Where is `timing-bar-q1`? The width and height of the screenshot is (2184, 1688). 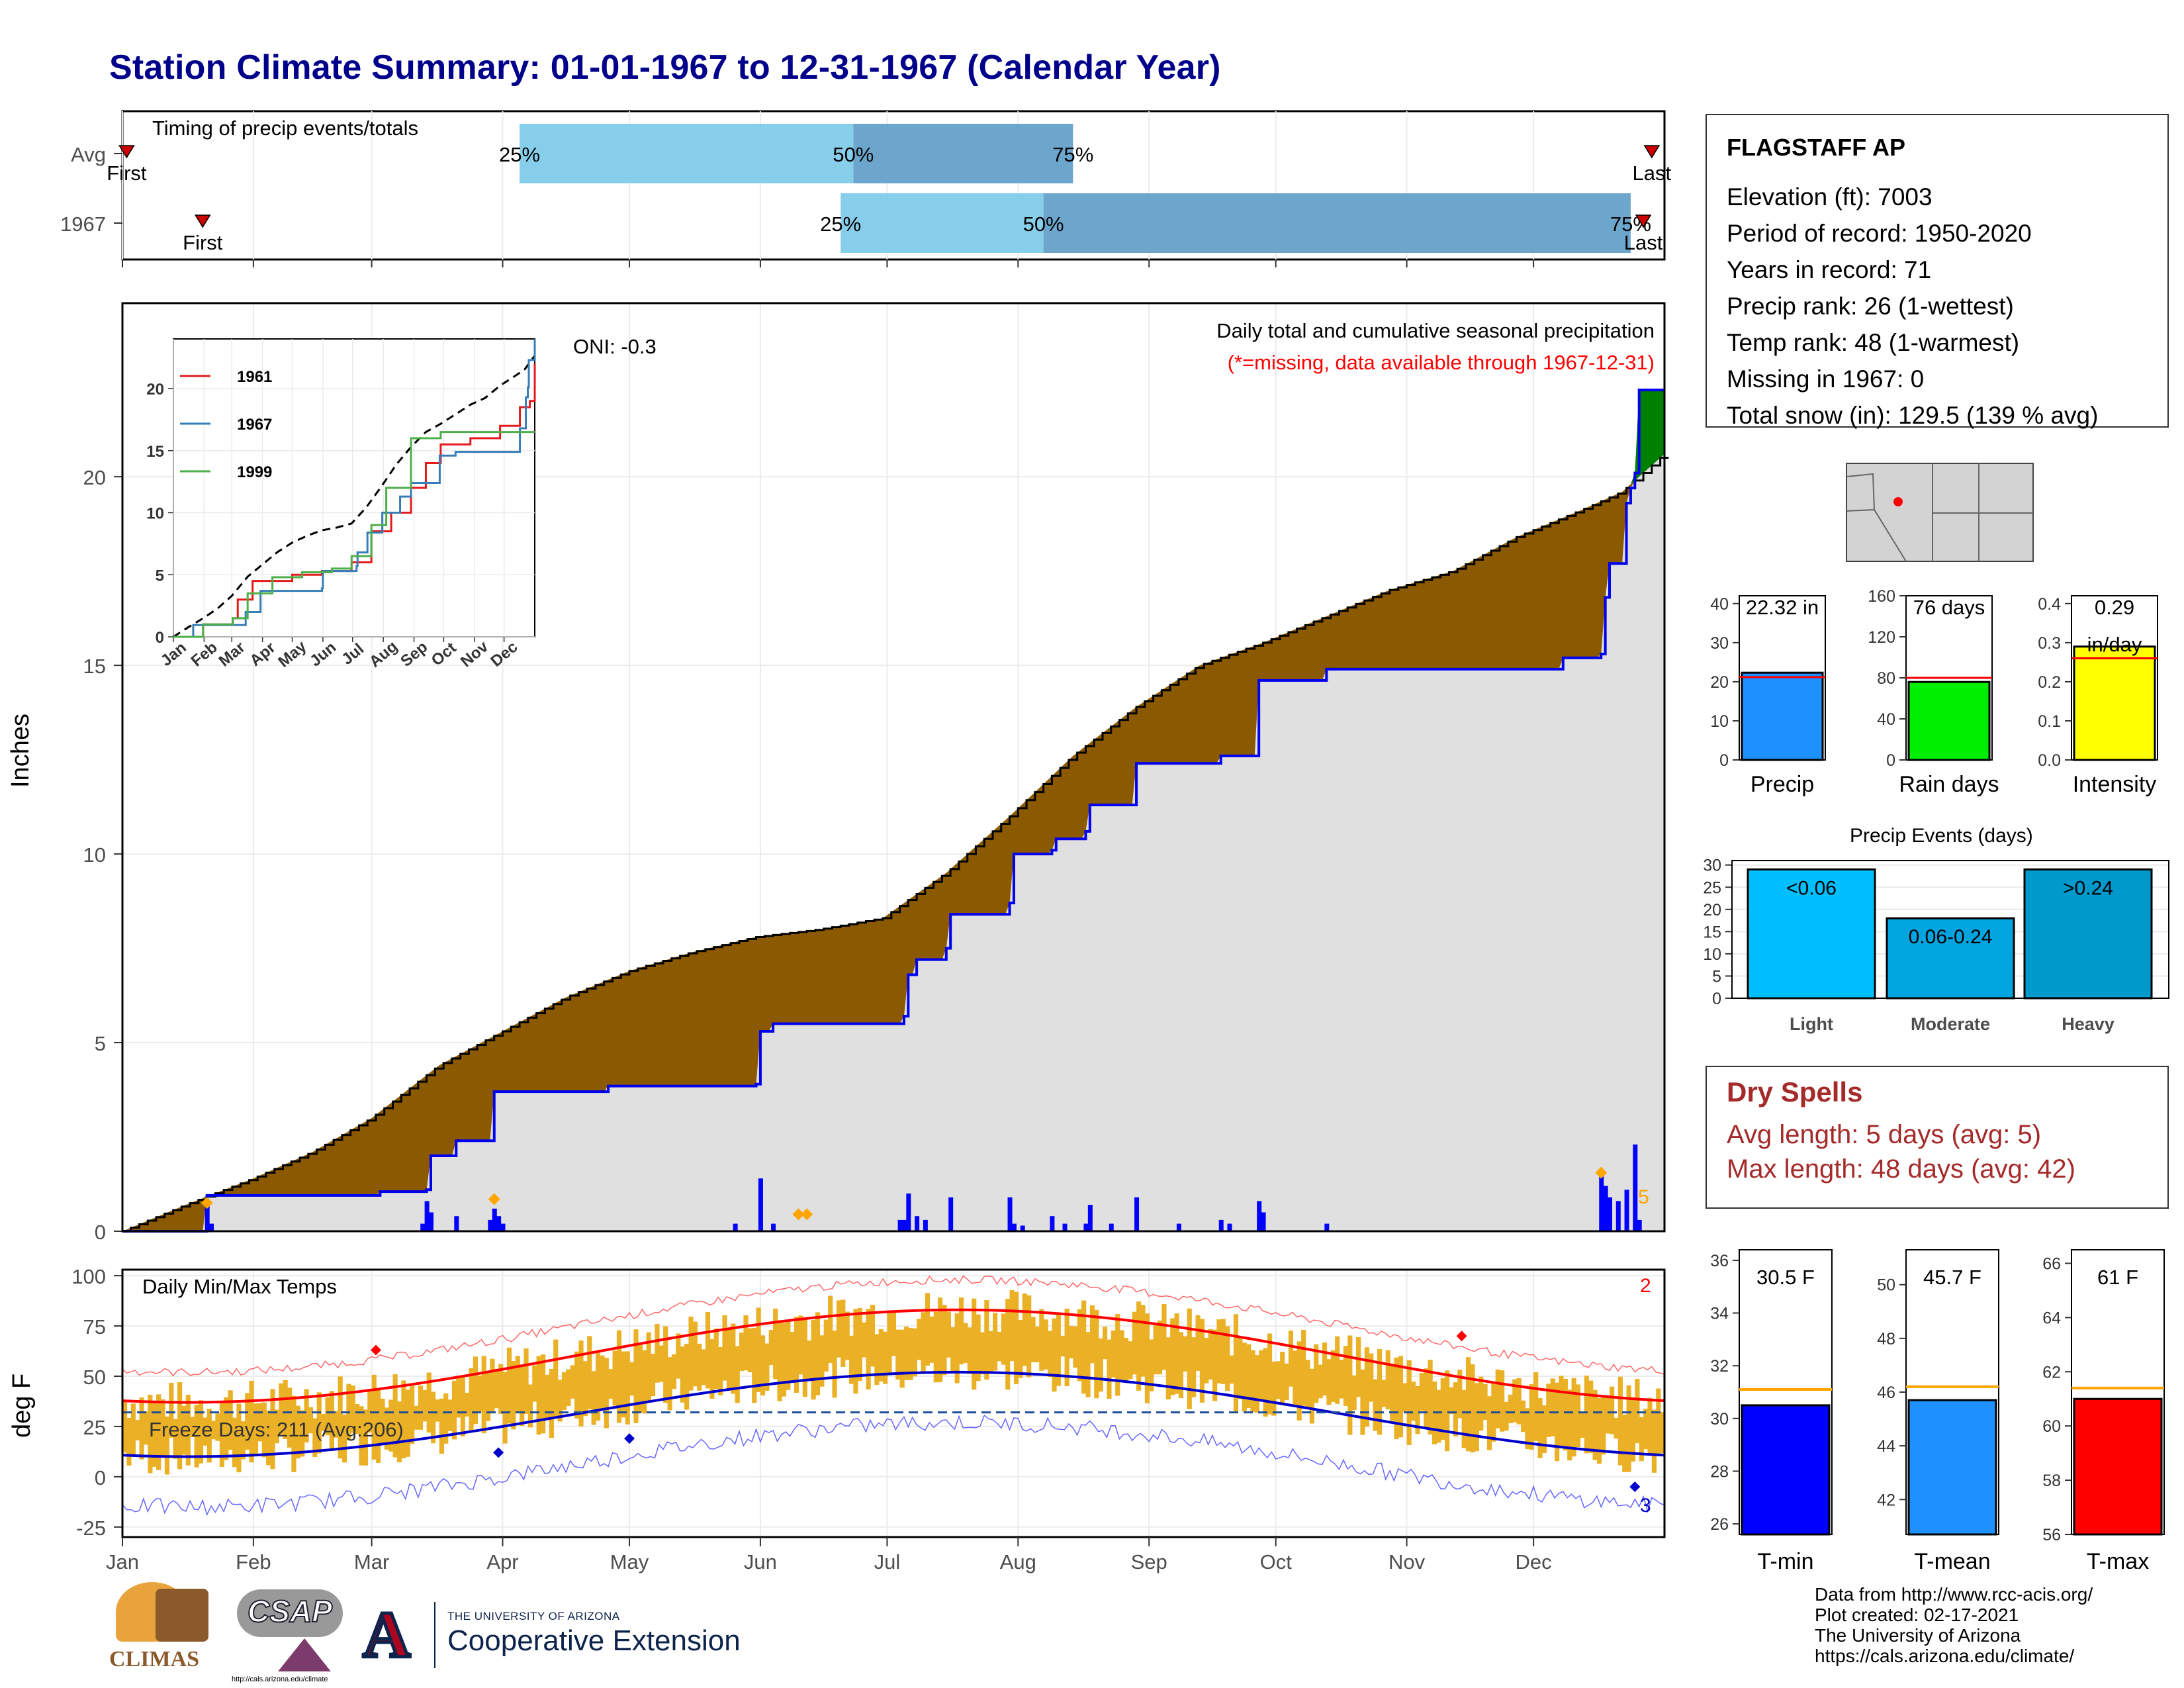
timing-bar-q1 is located at coordinates (687, 153).